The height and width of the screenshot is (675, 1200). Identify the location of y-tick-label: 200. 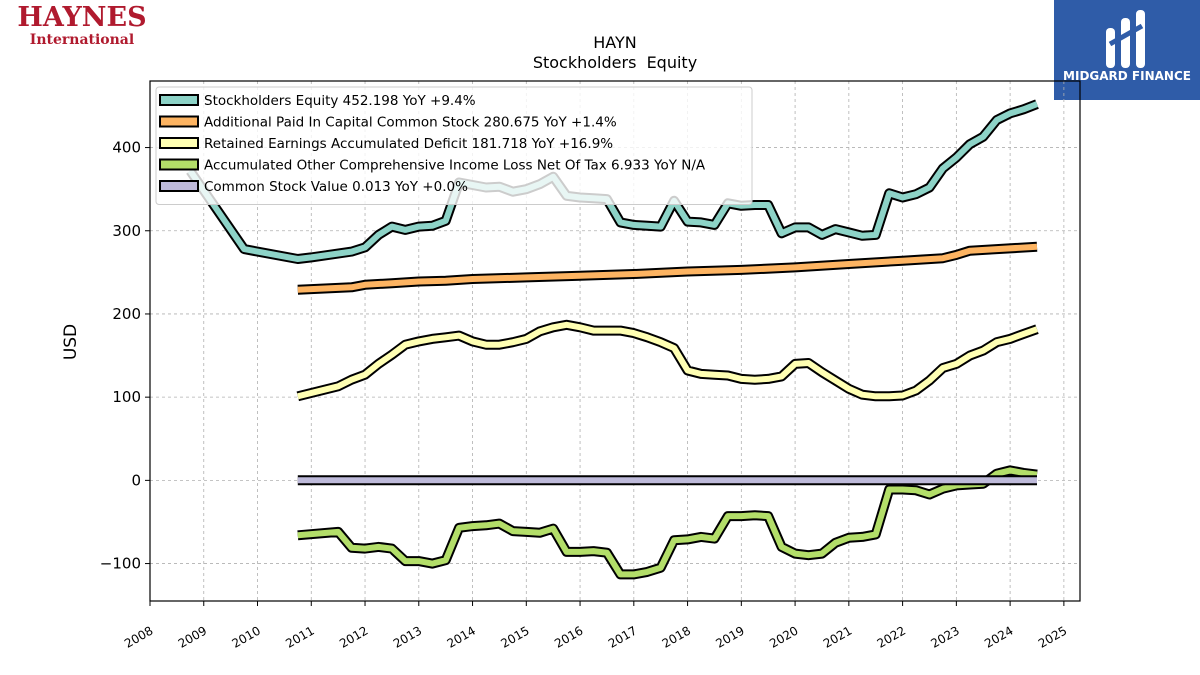
(126, 314).